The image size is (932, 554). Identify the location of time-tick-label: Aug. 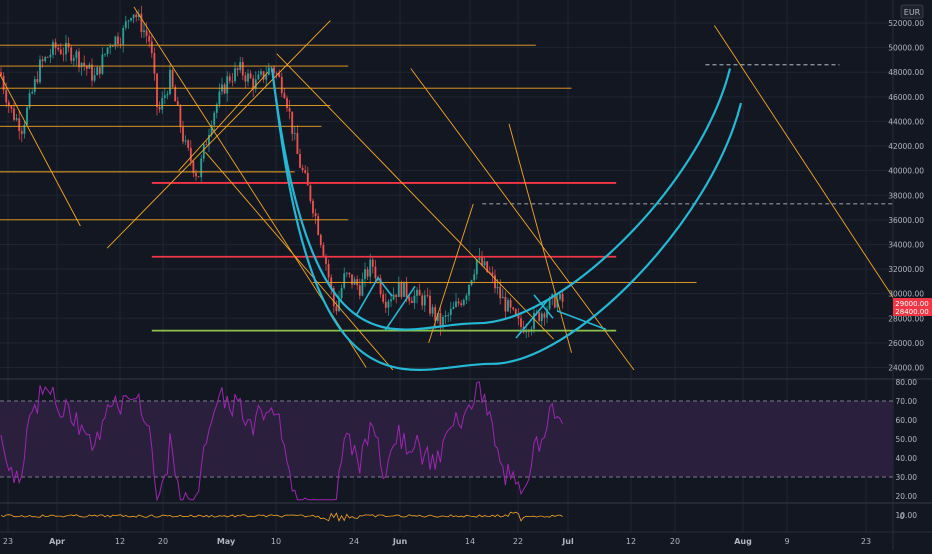
(743, 541).